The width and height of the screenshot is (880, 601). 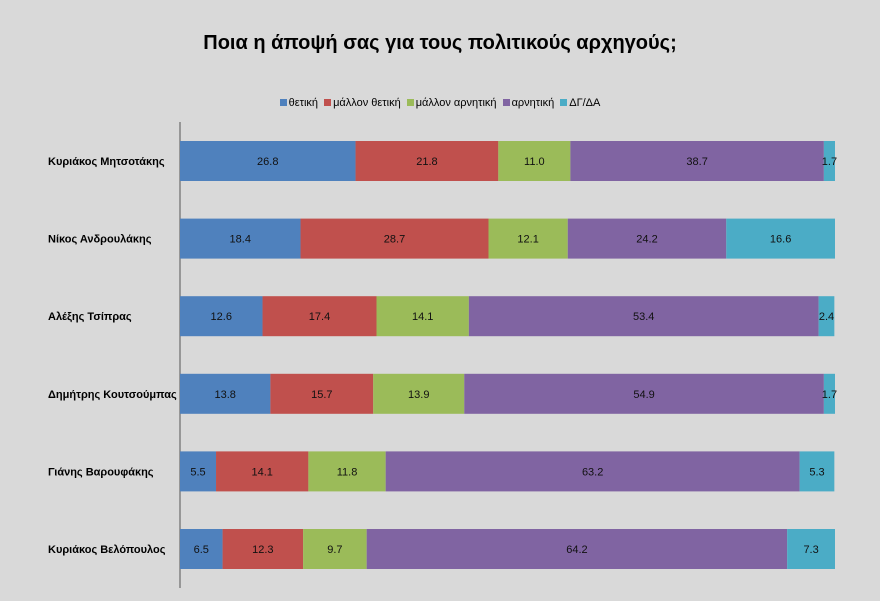 I want to click on legend-item: μάλλον αρνητική, so click(x=451, y=103).